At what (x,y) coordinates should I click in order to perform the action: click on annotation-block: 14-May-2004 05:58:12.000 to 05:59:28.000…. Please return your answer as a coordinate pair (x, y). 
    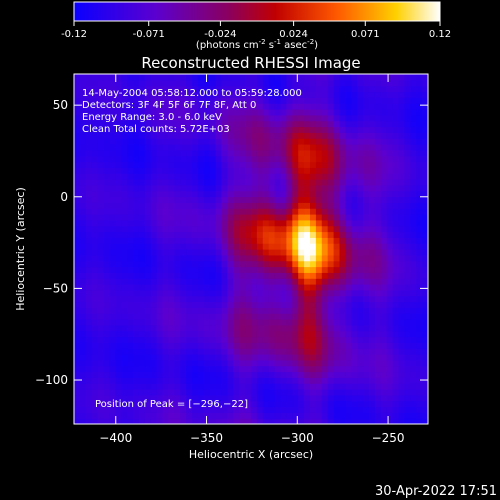
    Looking at the image, I should click on (192, 111).